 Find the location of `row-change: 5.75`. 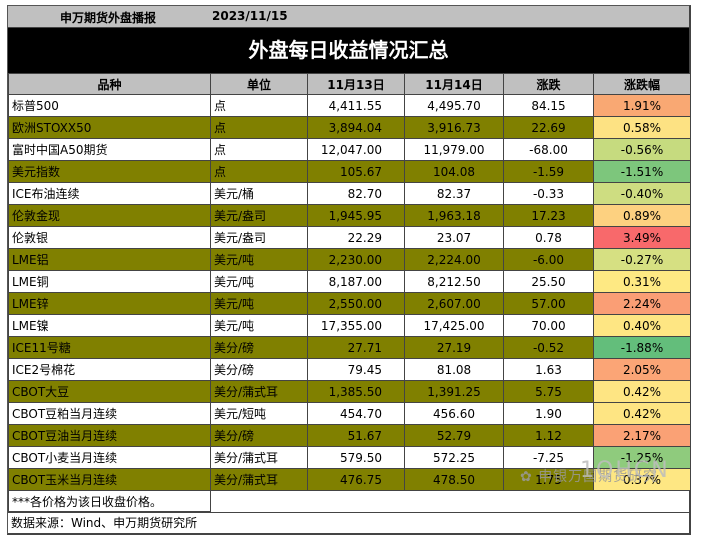

row-change: 5.75 is located at coordinates (548, 391).